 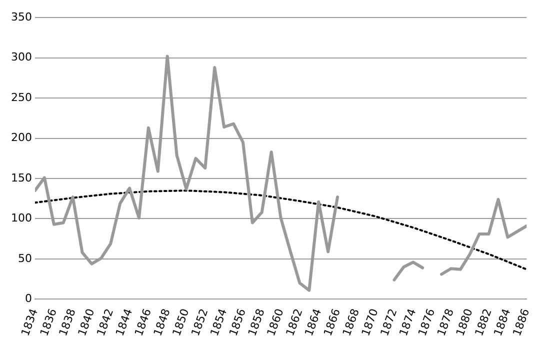 I want to click on y-tick-label: 350, so click(x=21, y=17).